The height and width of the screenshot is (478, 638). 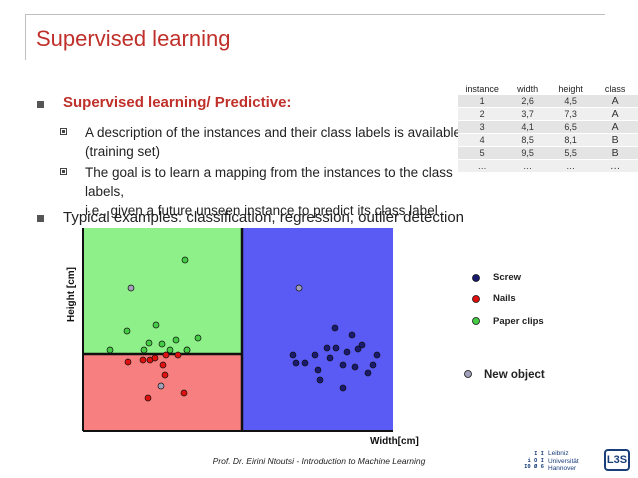 What do you see at coordinates (534, 460) in the screenshot?
I see `luh-mark: I I i O I I0 Ø 6` at bounding box center [534, 460].